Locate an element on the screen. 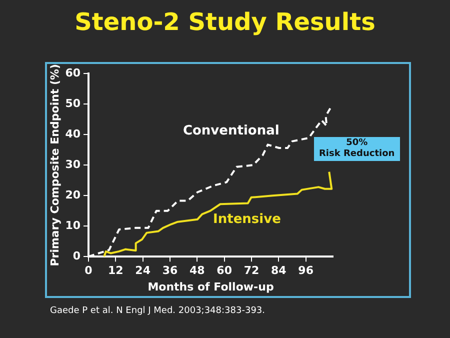 Image resolution: width=450 pixels, height=338 pixels. annotation: 50% Risk Reduction is located at coordinates (357, 149).